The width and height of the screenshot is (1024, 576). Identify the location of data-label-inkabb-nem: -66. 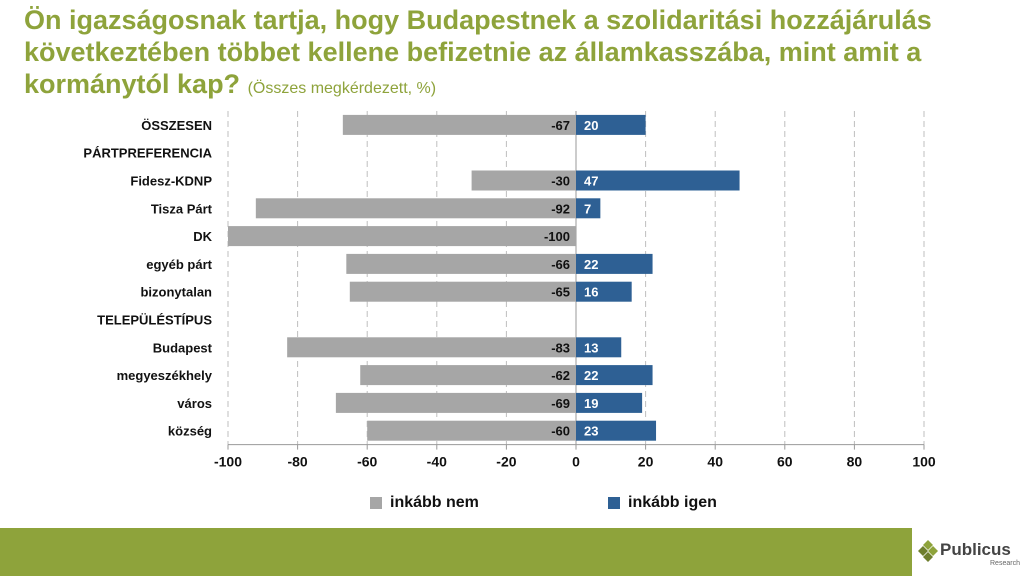
(560, 264).